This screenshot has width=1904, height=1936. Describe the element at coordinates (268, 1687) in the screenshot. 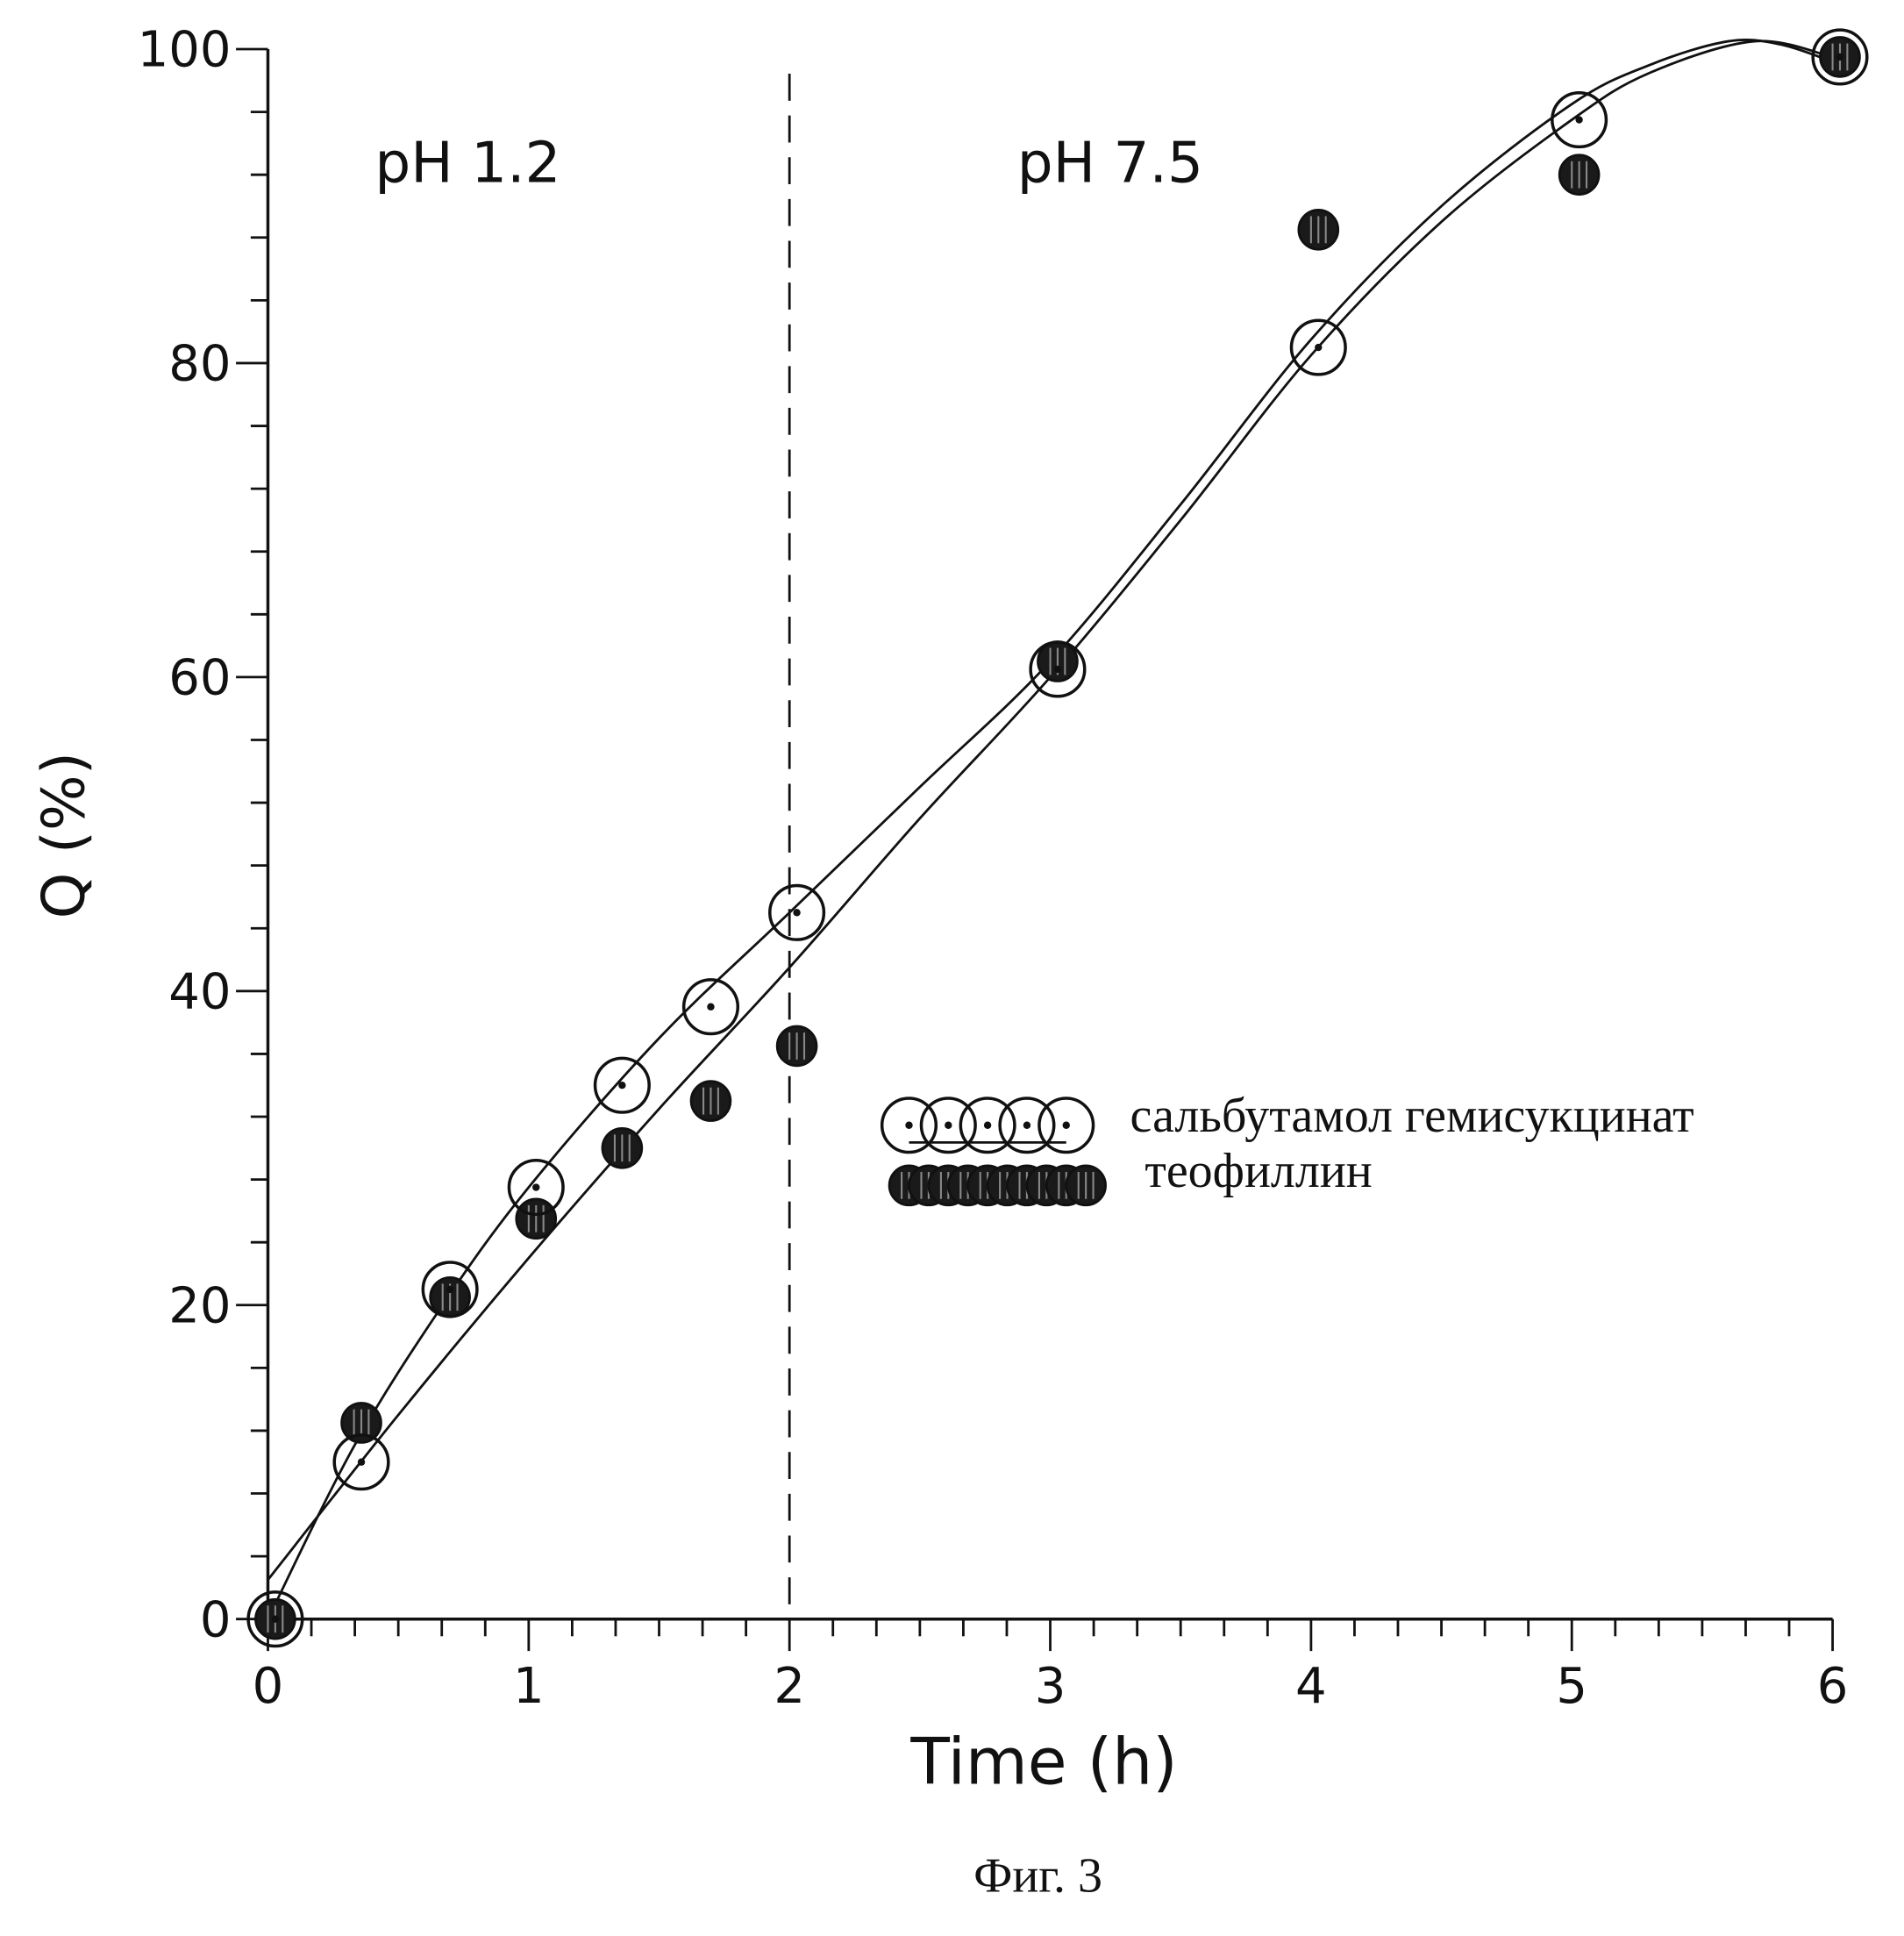

I see `x-tick-label: 0` at that location.